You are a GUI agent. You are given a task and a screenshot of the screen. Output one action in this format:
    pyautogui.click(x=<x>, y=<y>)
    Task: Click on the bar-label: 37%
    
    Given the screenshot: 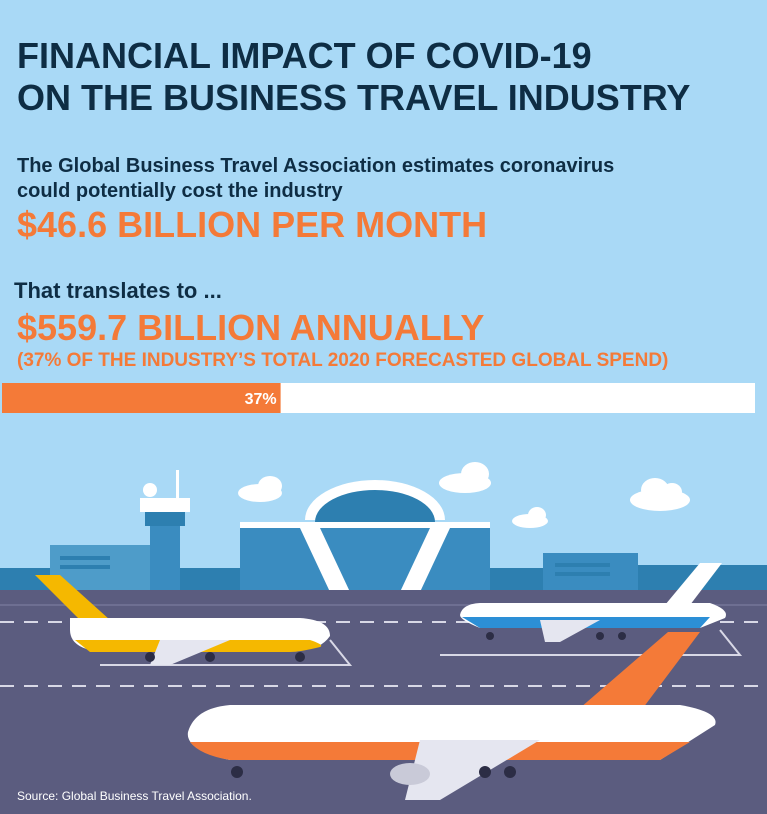 What is the action you would take?
    pyautogui.click(x=261, y=399)
    